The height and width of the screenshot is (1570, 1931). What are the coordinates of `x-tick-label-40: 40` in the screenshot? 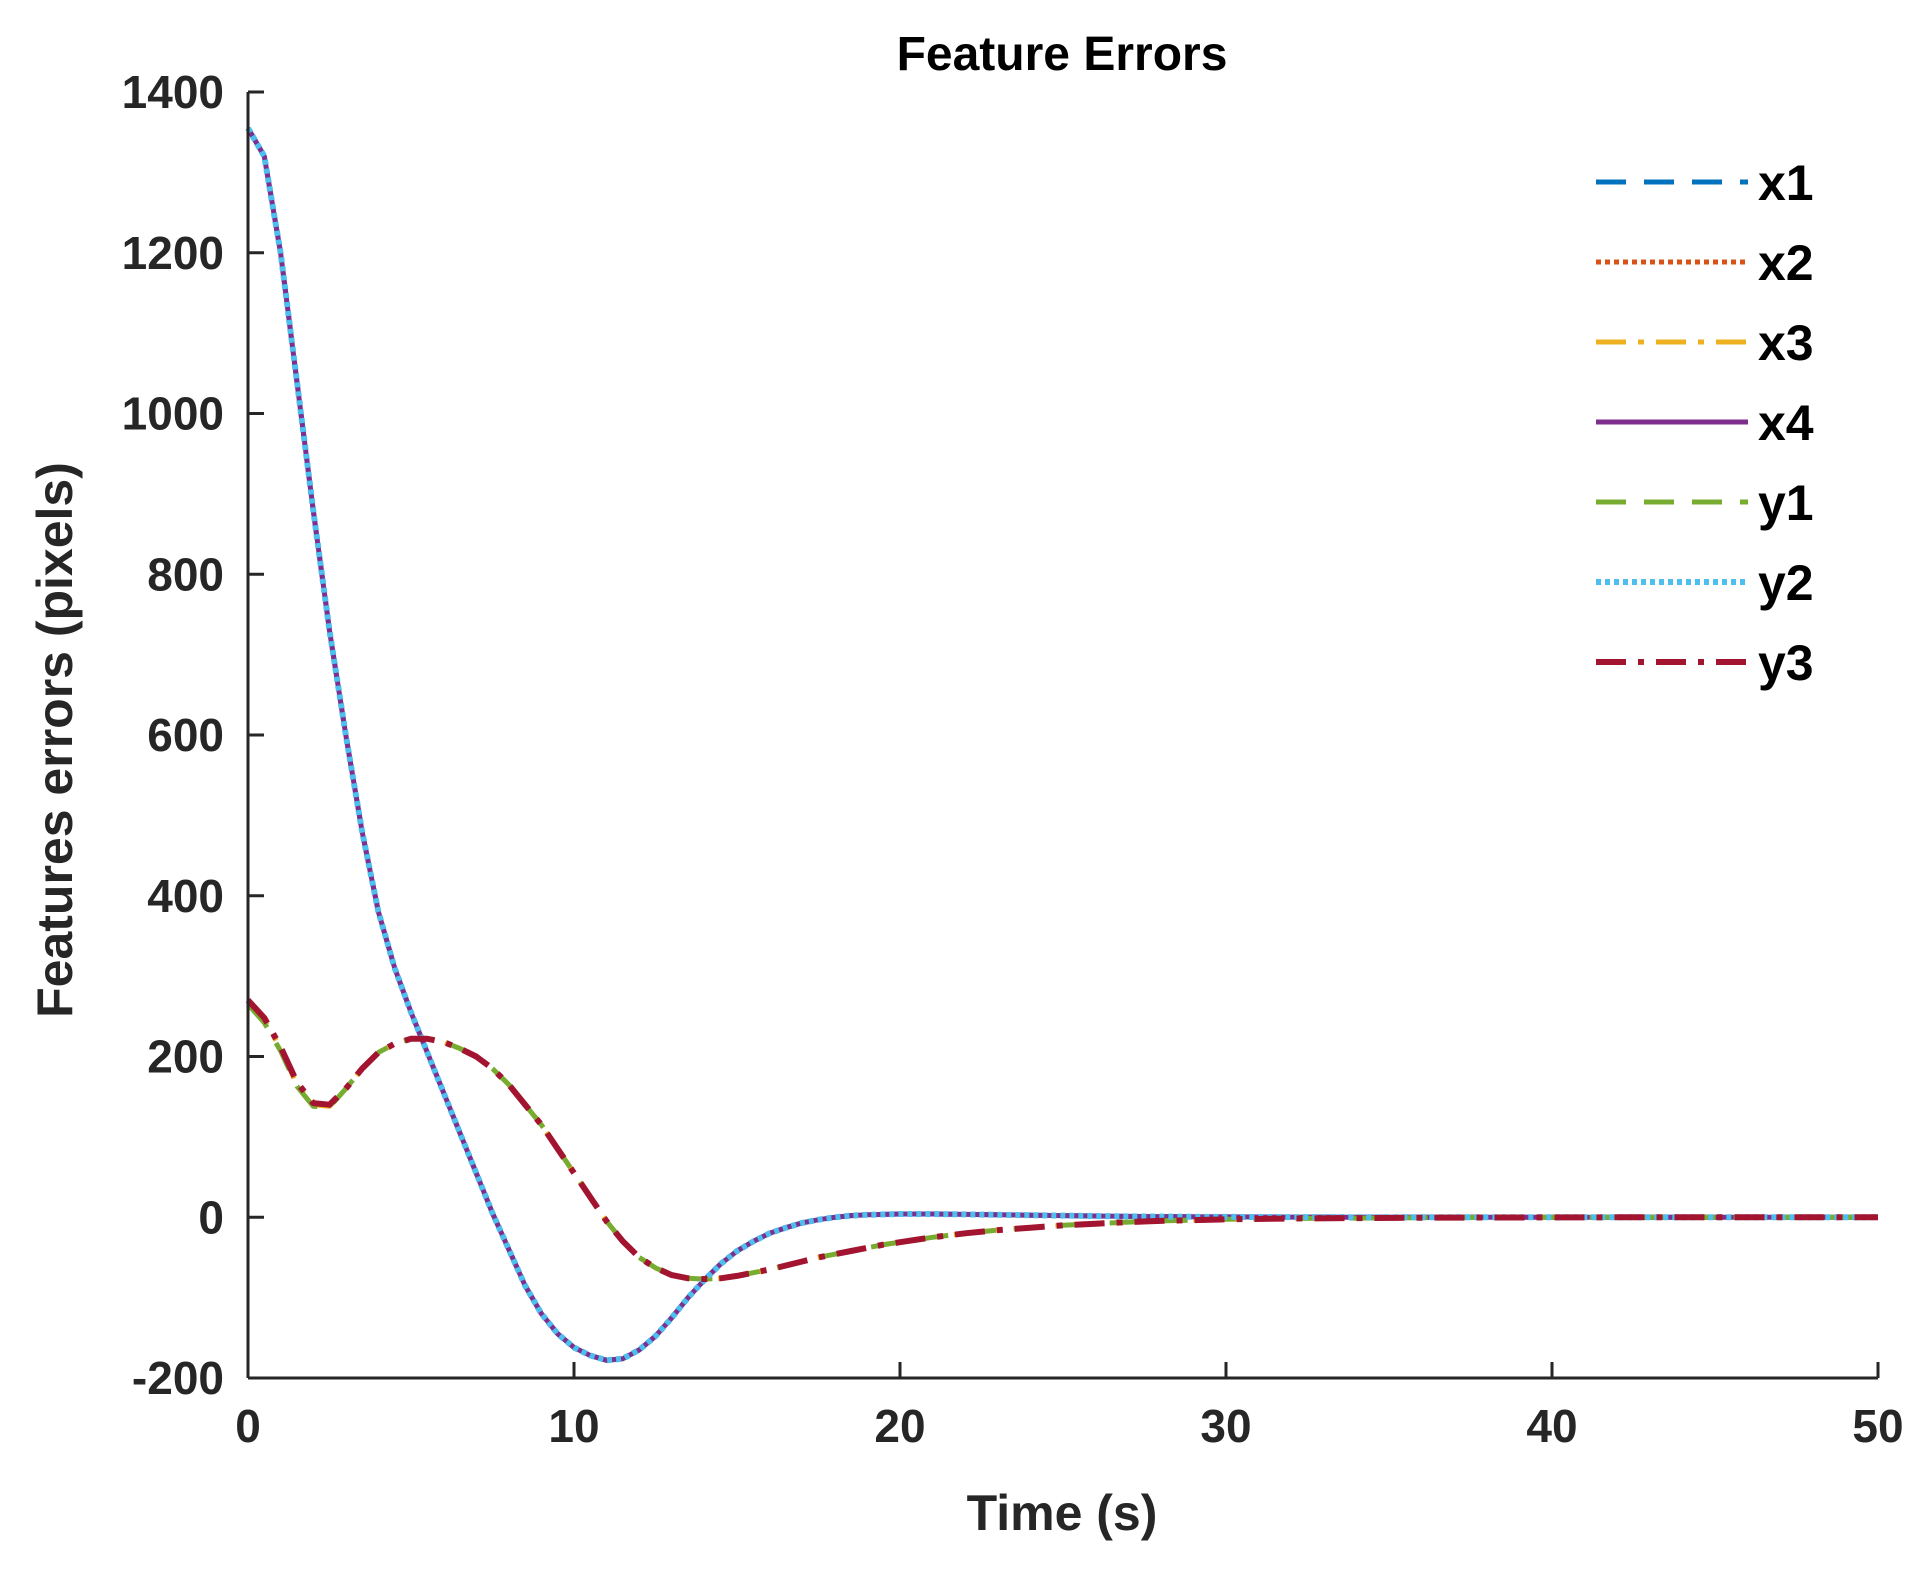 It's located at (1551, 1426).